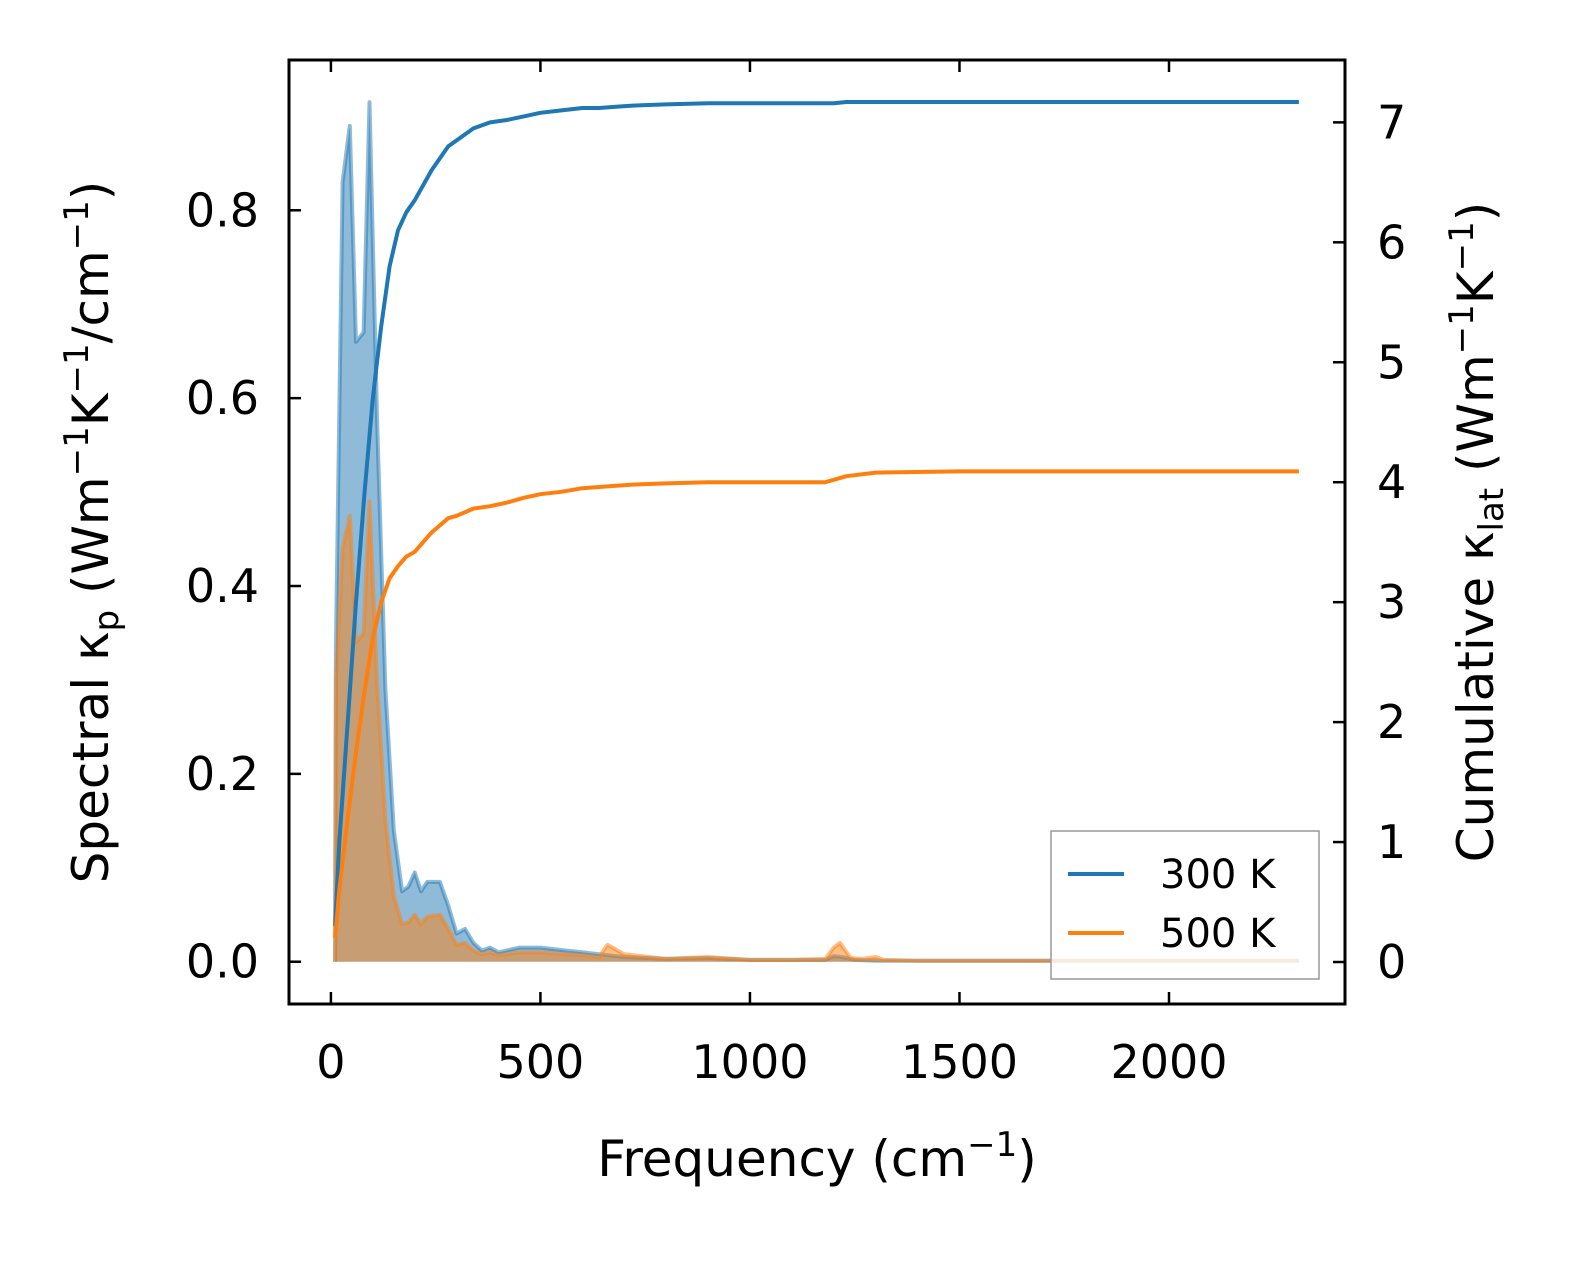 The height and width of the screenshot is (1264, 1586). I want to click on y-left-tick-label: 0.4, so click(222, 586).